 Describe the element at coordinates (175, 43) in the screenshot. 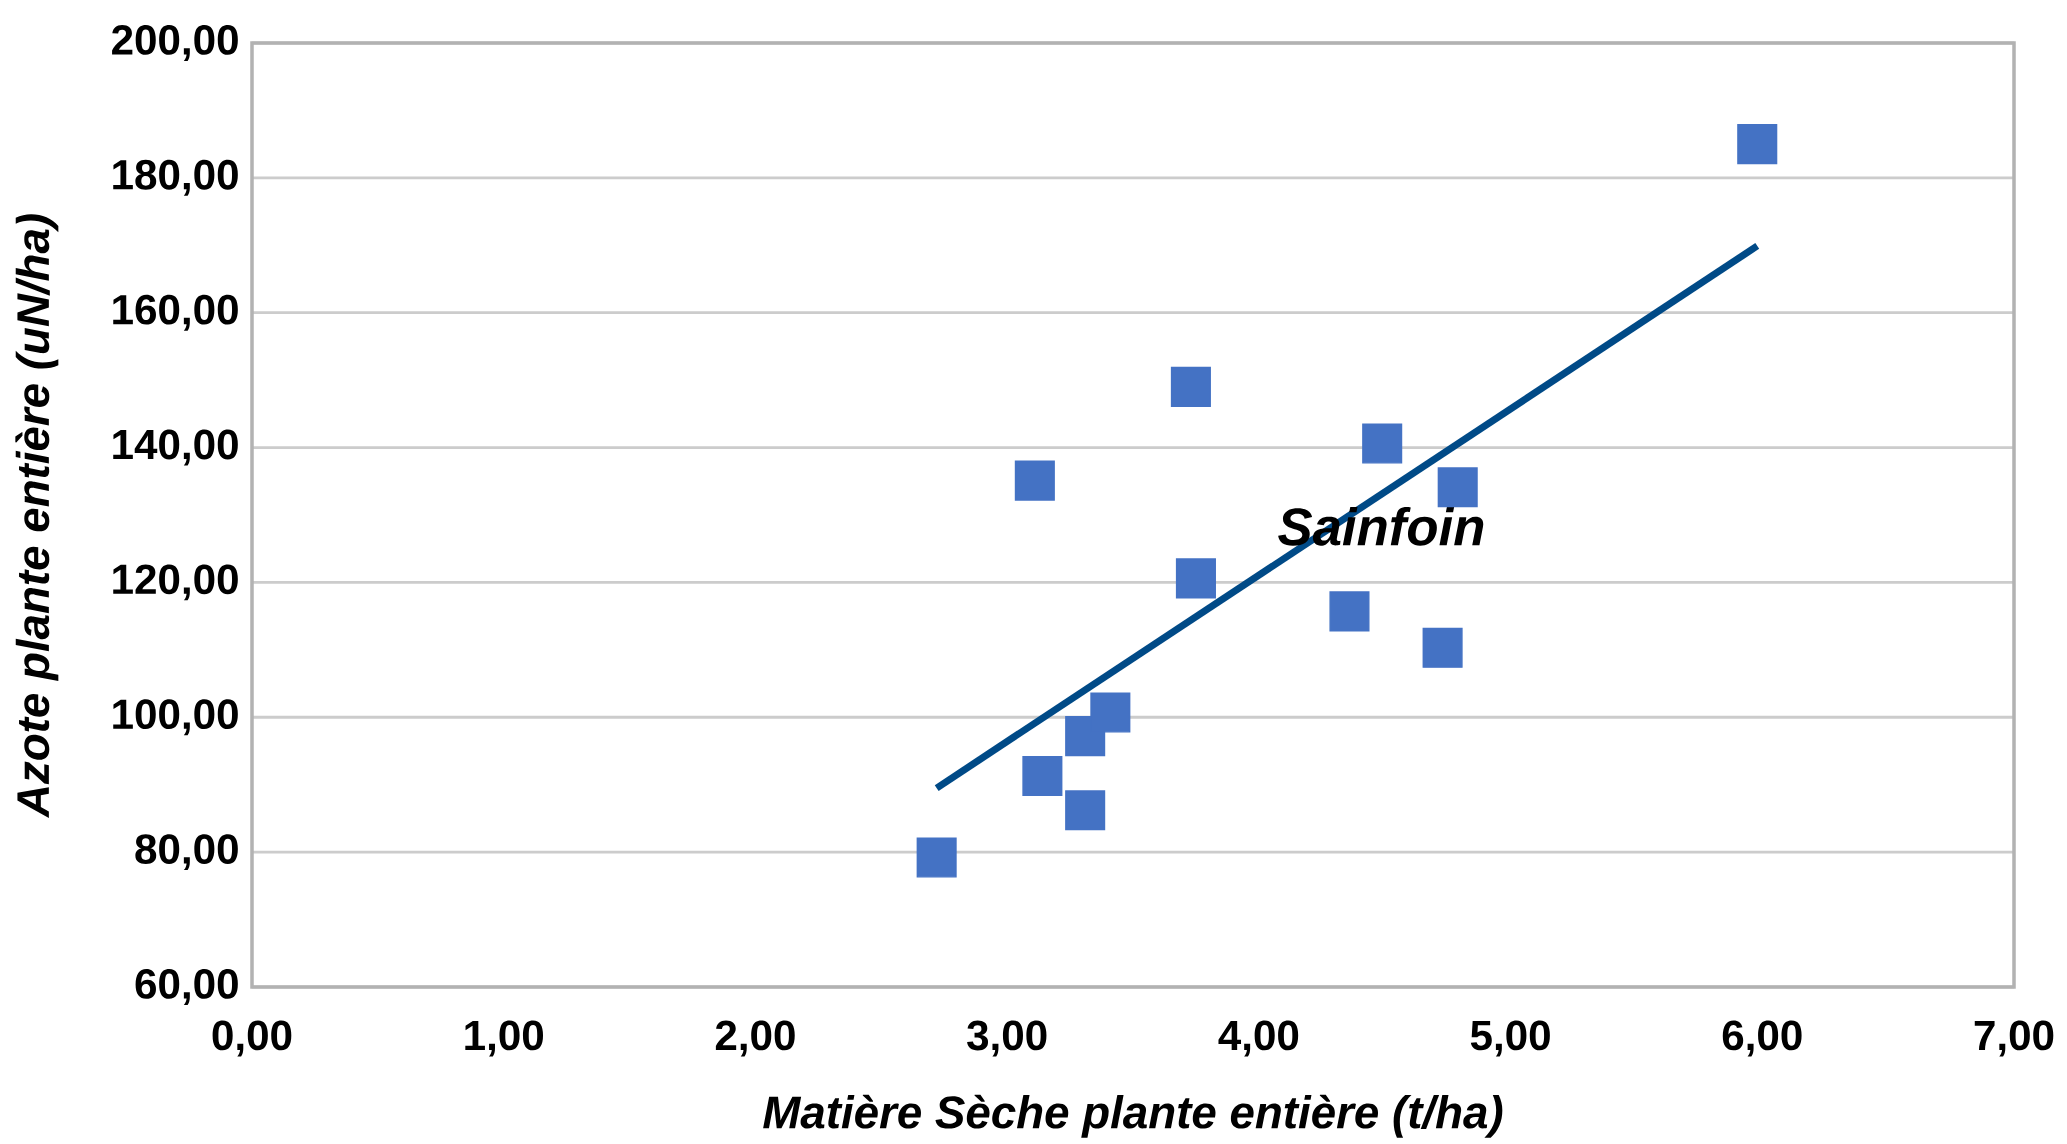

I see `y-tick-label: 200,00` at that location.